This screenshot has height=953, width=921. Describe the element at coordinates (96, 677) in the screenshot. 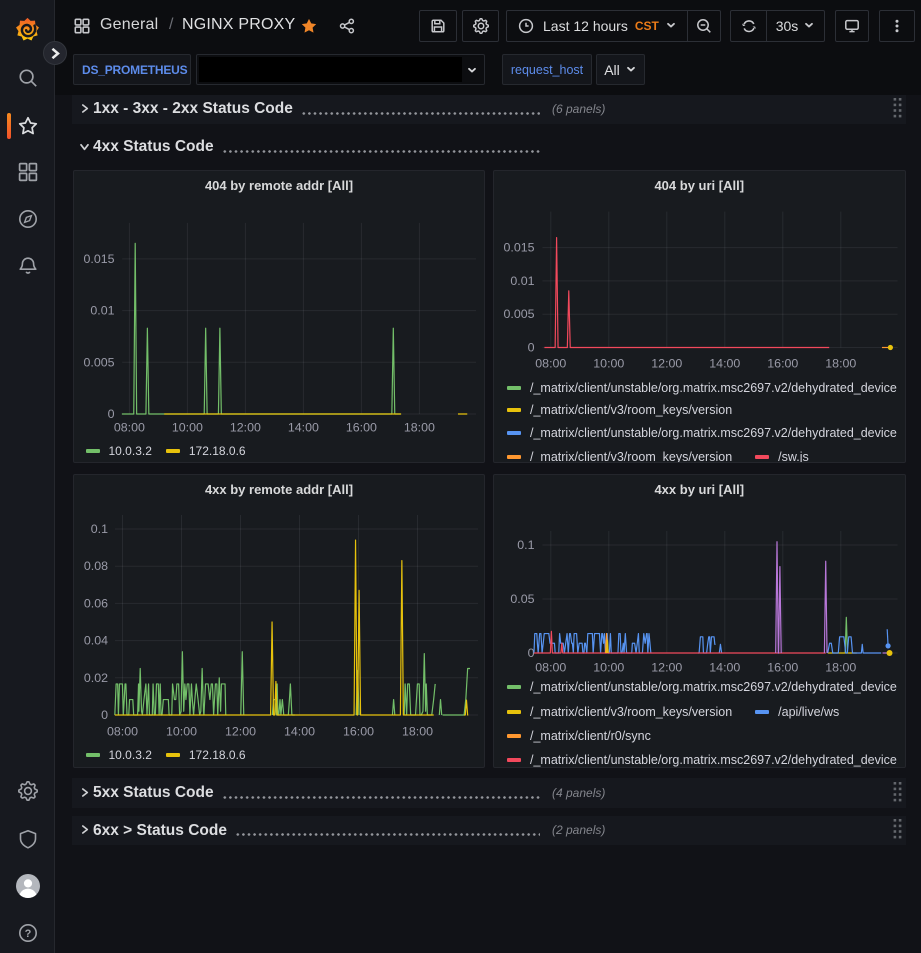

I see `svg-text: 0.02` at that location.